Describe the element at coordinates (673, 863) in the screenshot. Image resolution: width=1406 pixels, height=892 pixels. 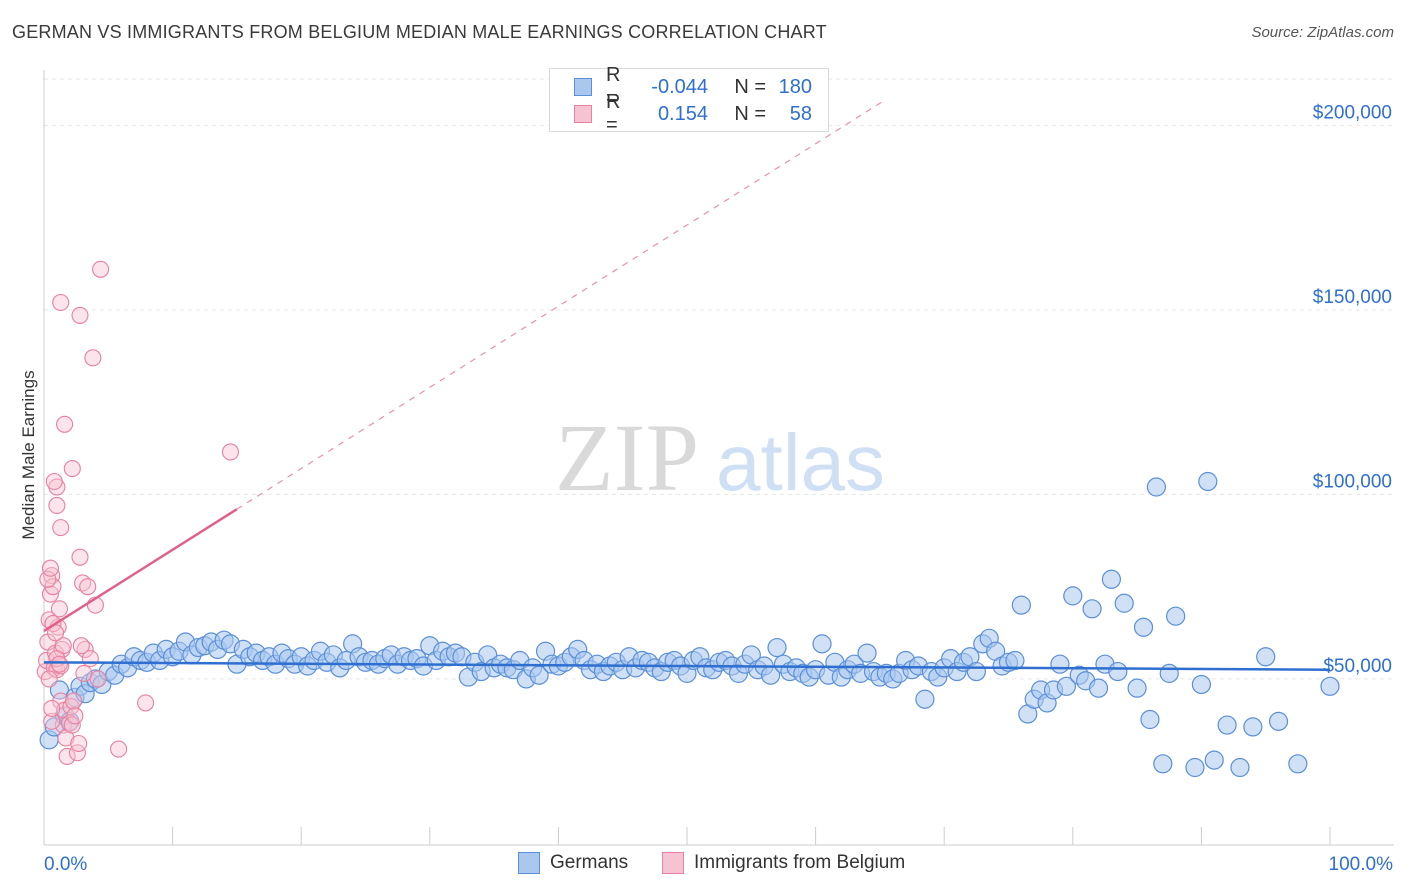
I see `belgium-legend-swatch` at that location.